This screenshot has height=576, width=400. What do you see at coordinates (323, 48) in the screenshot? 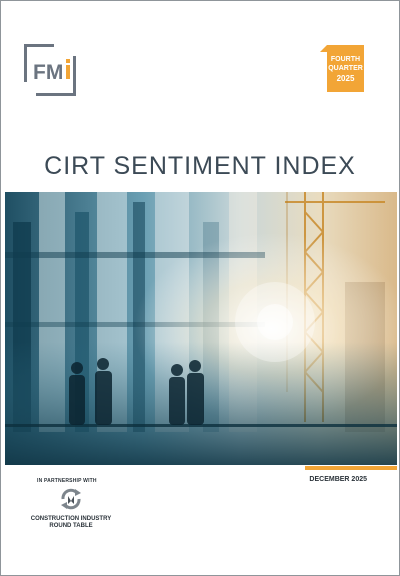
I see `badge-notch` at bounding box center [323, 48].